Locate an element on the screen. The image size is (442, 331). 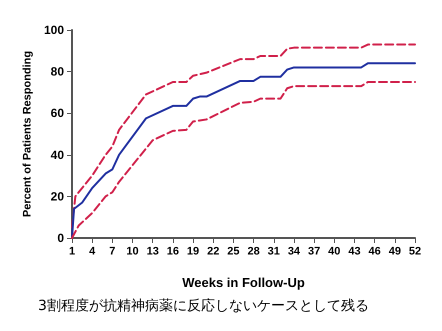
x-tick-label: 37 is located at coordinates (314, 252).